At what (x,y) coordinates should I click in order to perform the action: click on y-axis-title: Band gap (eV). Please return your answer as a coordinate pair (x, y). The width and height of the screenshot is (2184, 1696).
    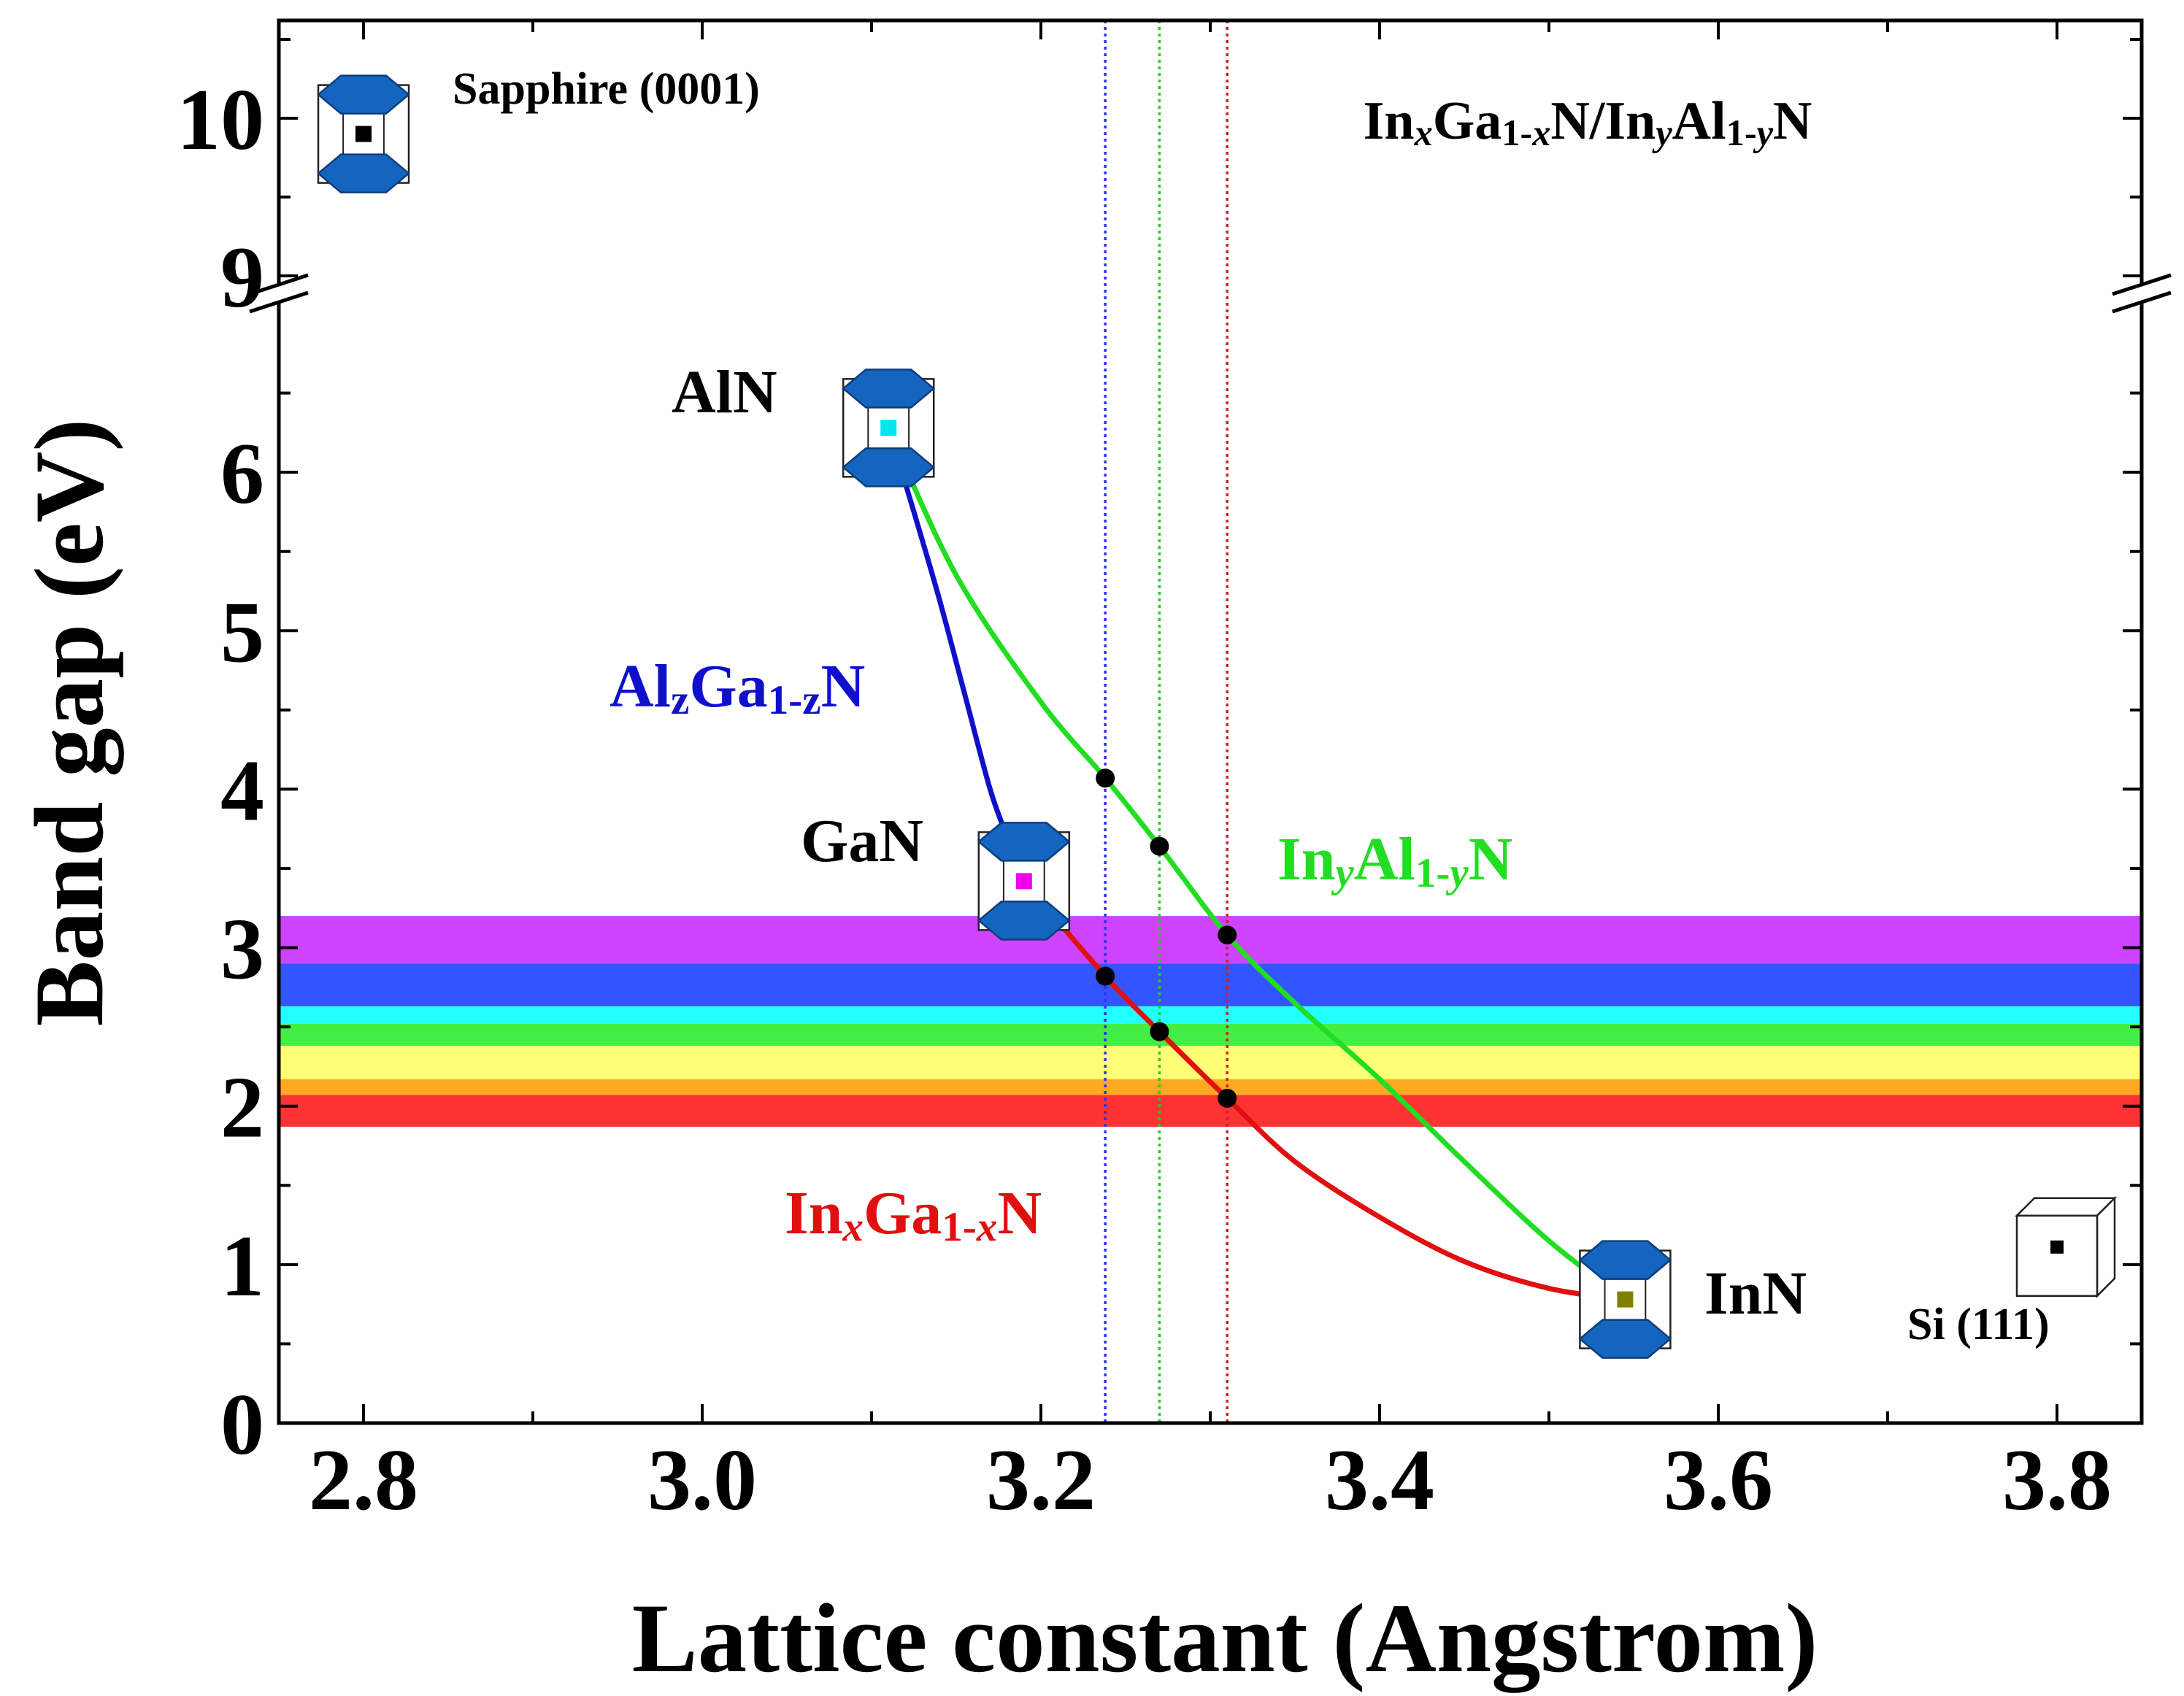
    Looking at the image, I should click on (70, 723).